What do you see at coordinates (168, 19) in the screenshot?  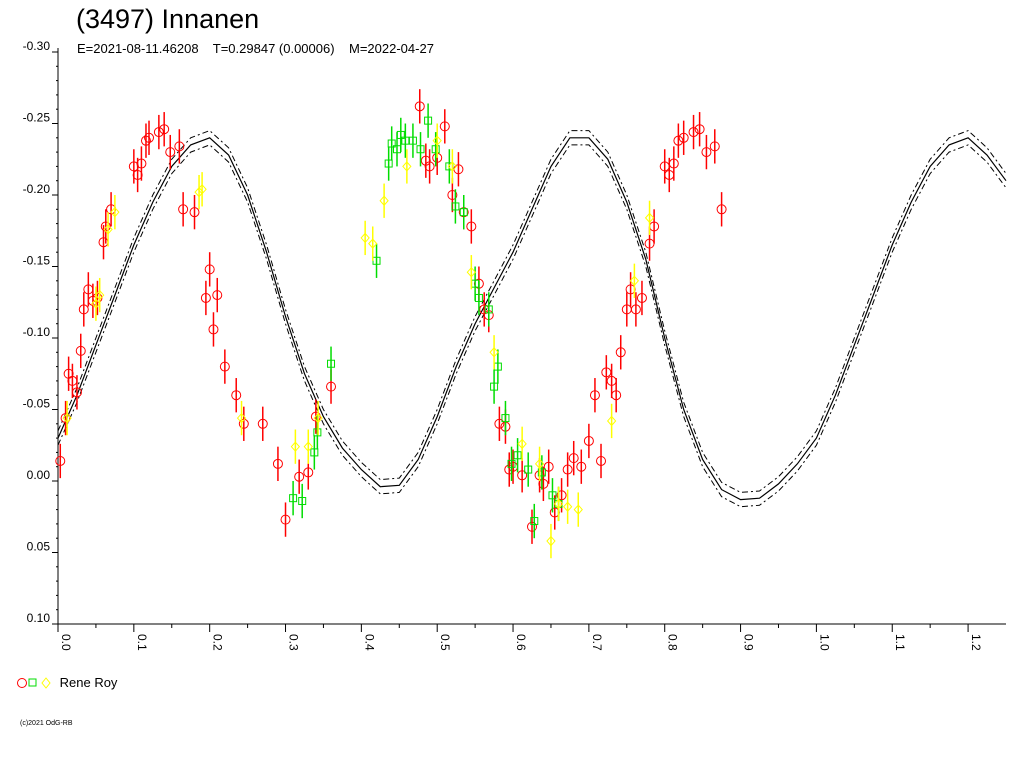 I see `page-title: (3497) Innanen` at bounding box center [168, 19].